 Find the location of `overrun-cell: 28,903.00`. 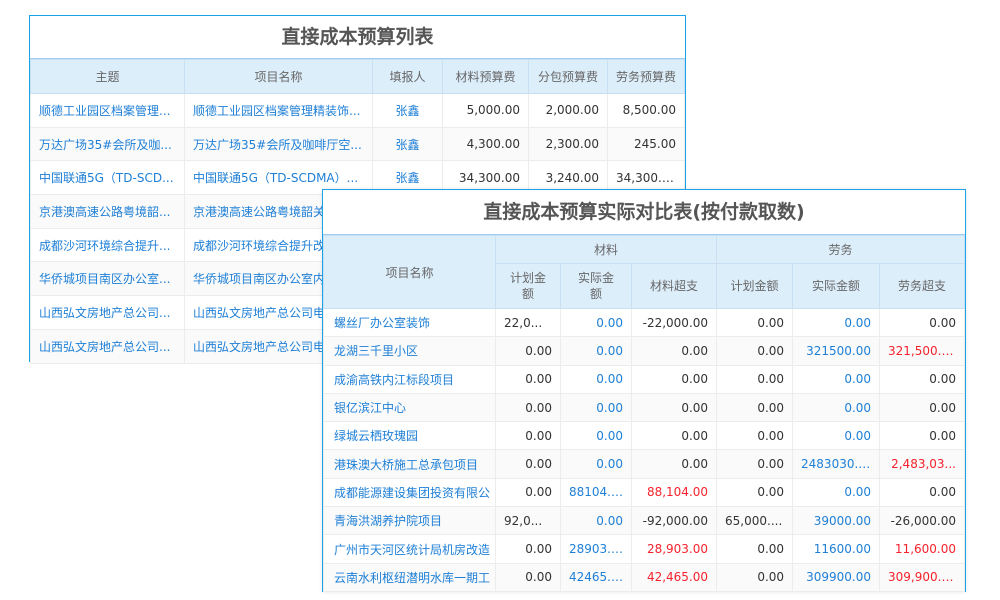

overrun-cell: 28,903.00 is located at coordinates (674, 549).